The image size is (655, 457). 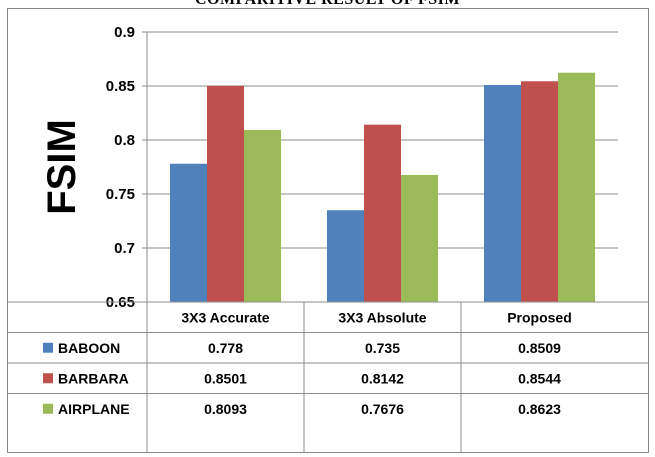 What do you see at coordinates (539, 317) in the screenshot?
I see `category-label: Proposed` at bounding box center [539, 317].